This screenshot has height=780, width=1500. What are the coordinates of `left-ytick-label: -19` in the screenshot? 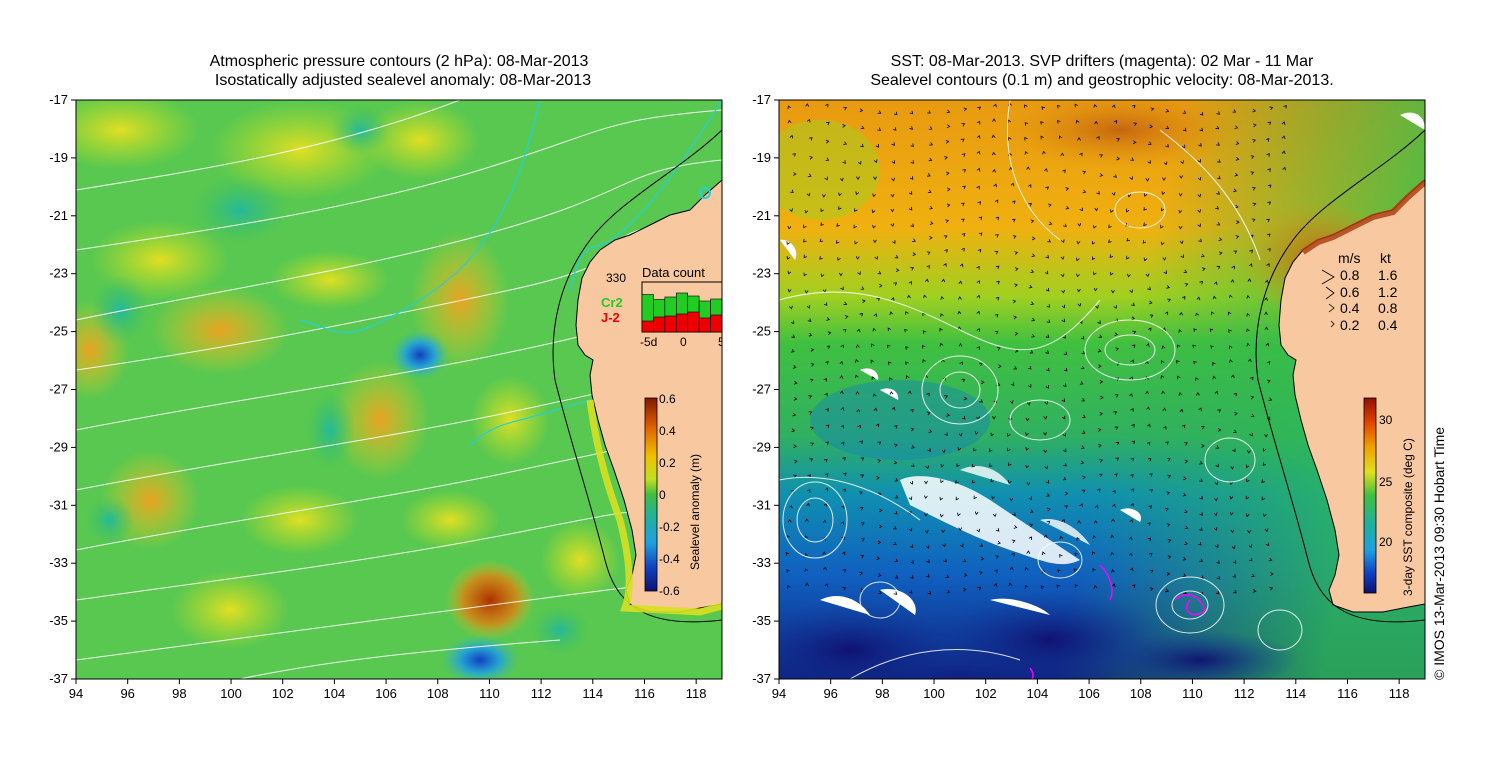 It's located at (58, 157).